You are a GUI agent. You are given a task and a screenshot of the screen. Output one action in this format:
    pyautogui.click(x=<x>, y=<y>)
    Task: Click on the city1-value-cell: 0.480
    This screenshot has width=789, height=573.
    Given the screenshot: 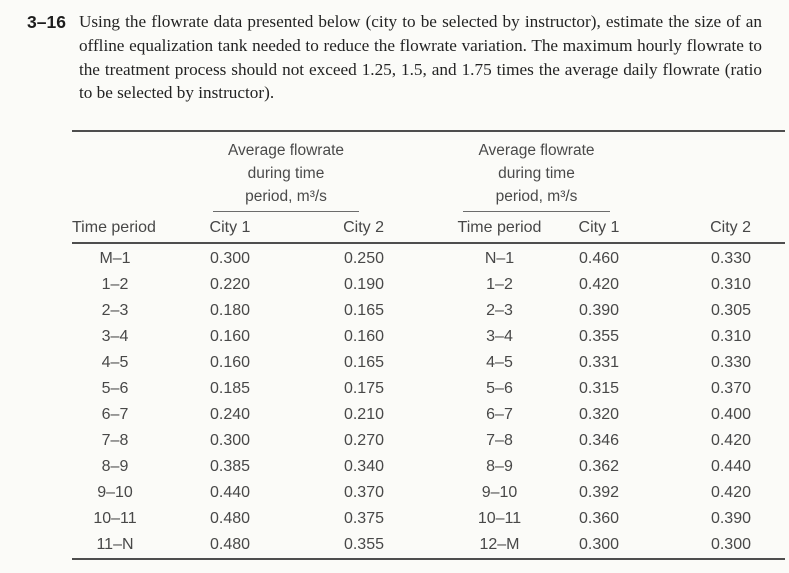 What is the action you would take?
    pyautogui.click(x=230, y=545)
    